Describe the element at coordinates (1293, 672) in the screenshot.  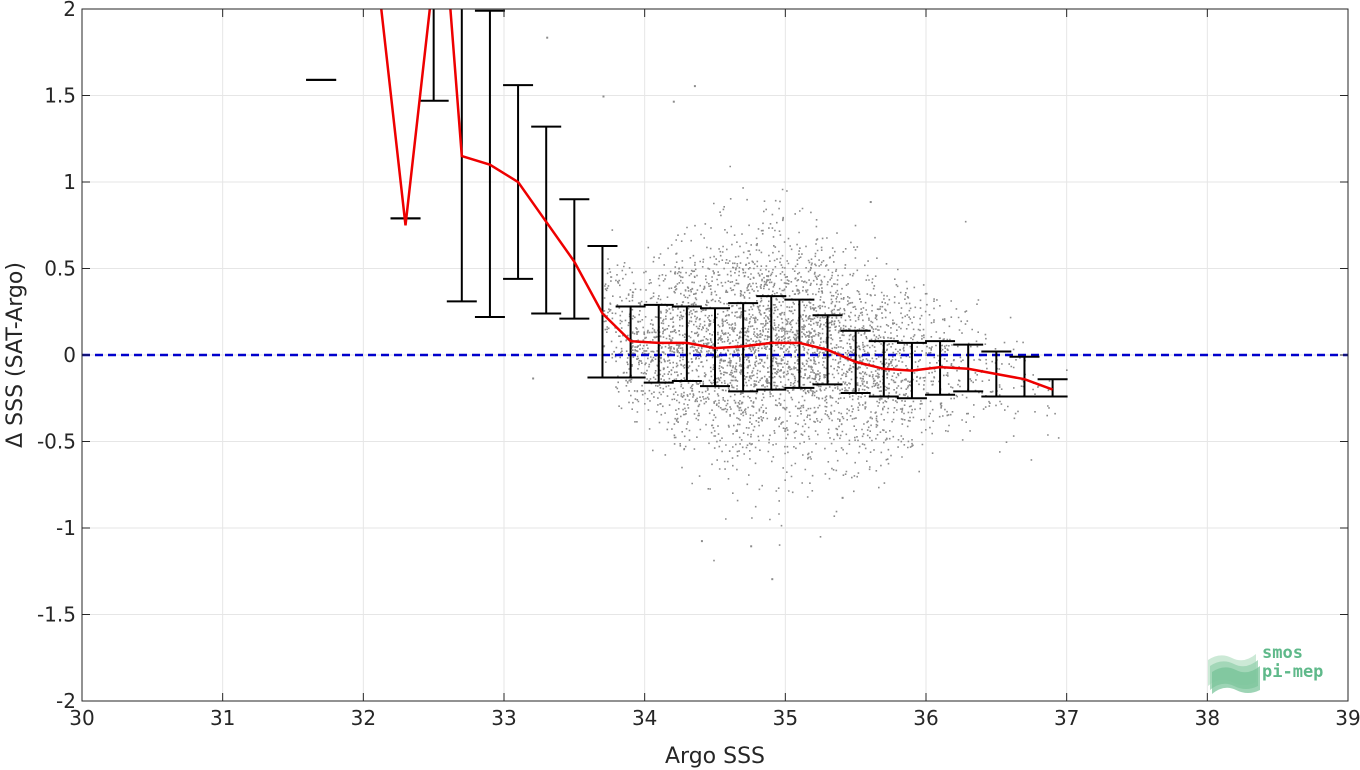
I see `logo-line-pimep: pi-mep` at that location.